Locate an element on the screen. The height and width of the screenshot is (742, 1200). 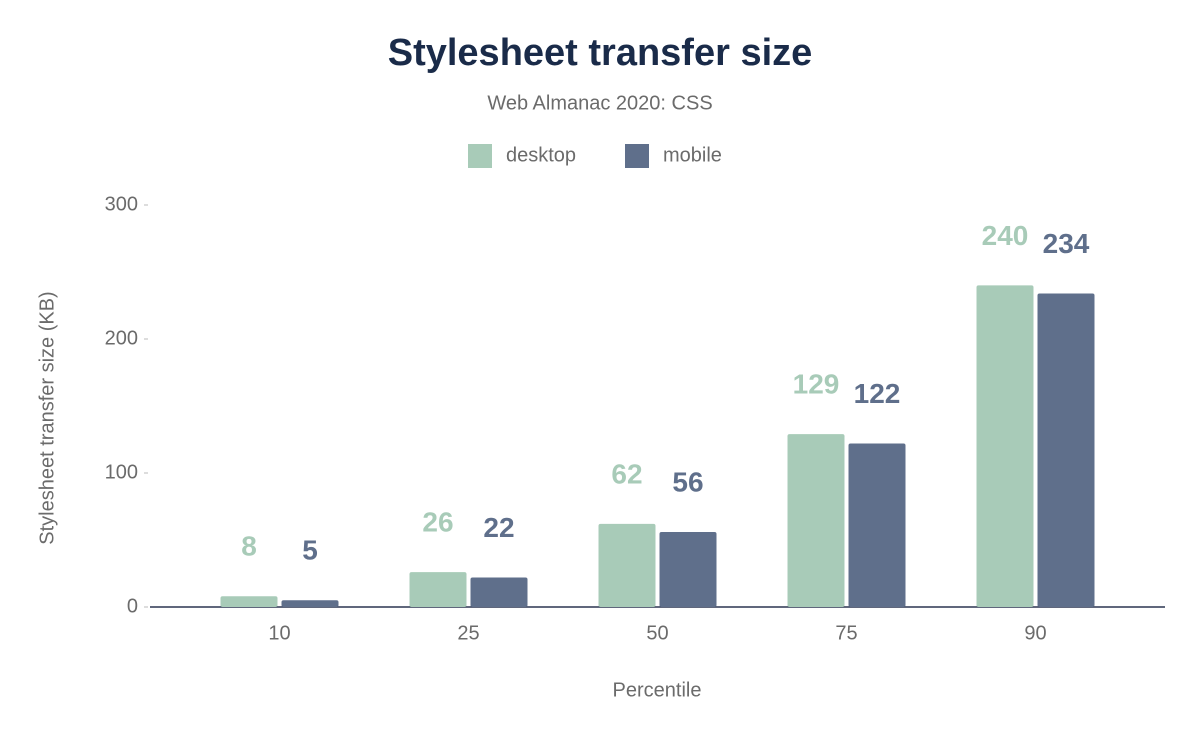
x-tick-label: 10 is located at coordinates (279, 633).